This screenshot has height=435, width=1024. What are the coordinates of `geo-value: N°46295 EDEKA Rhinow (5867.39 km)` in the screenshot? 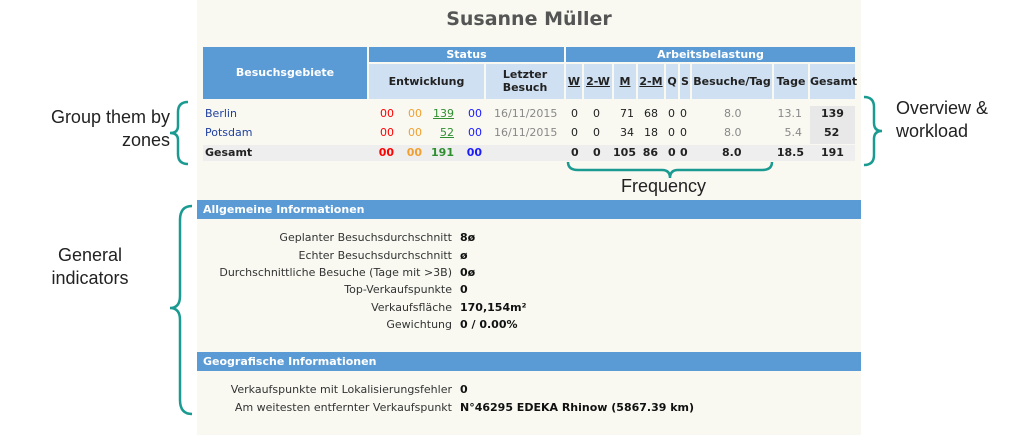 It's located at (577, 407).